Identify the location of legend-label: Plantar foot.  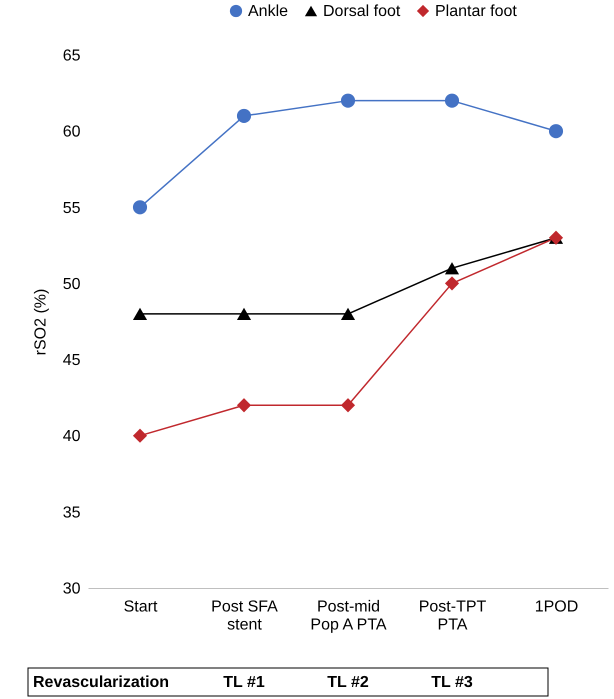
(476, 11).